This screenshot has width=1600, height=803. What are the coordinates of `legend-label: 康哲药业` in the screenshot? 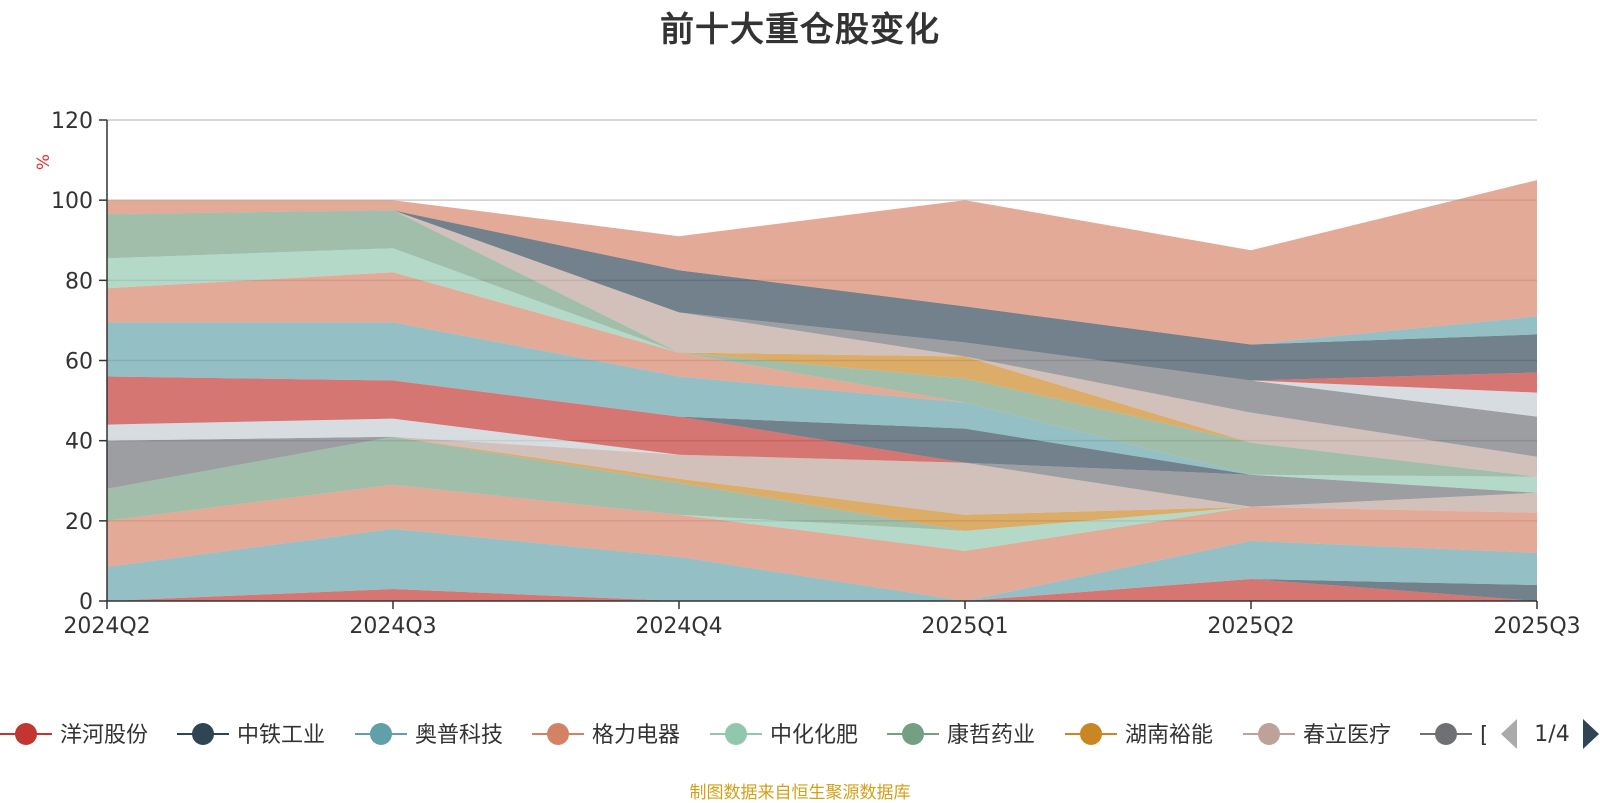 It's located at (991, 735).